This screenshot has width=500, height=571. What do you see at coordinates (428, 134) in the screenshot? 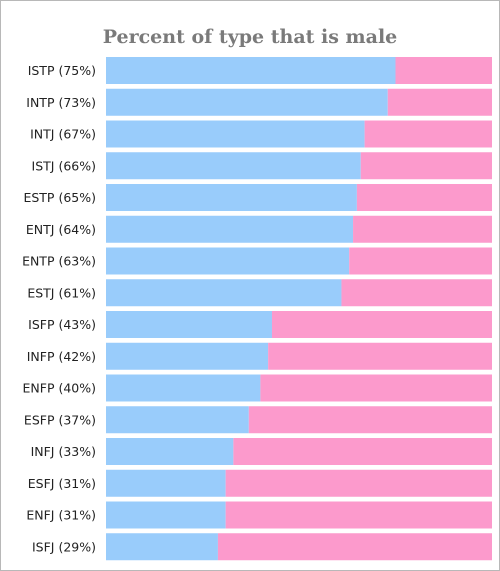
I see `bar-female-intj` at bounding box center [428, 134].